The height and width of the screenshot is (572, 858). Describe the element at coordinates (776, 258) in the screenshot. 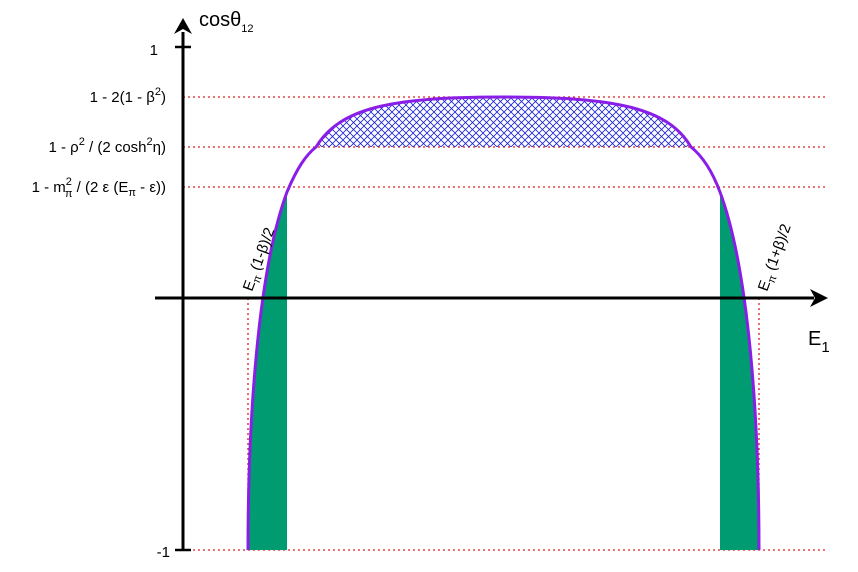

I see `right-endpoint-label: Eπ (1+β)/2` at that location.